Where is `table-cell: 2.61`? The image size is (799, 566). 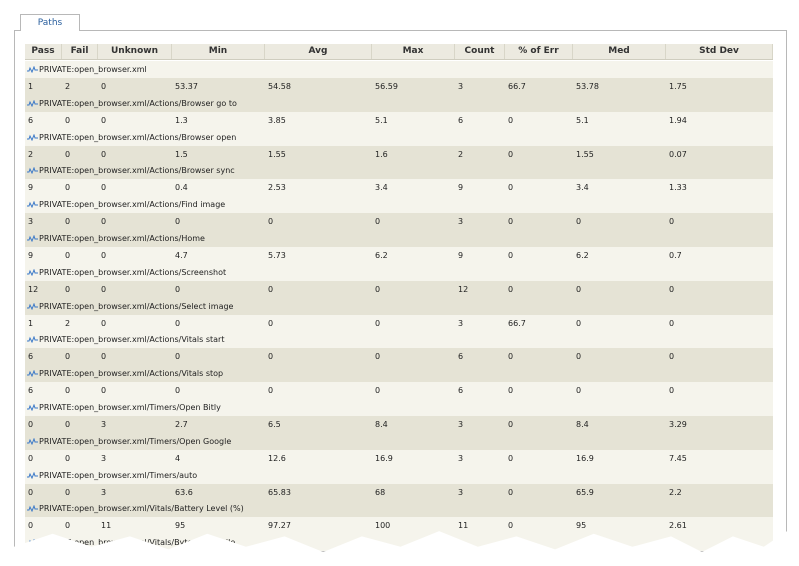 table-cell: 2.61 is located at coordinates (678, 526).